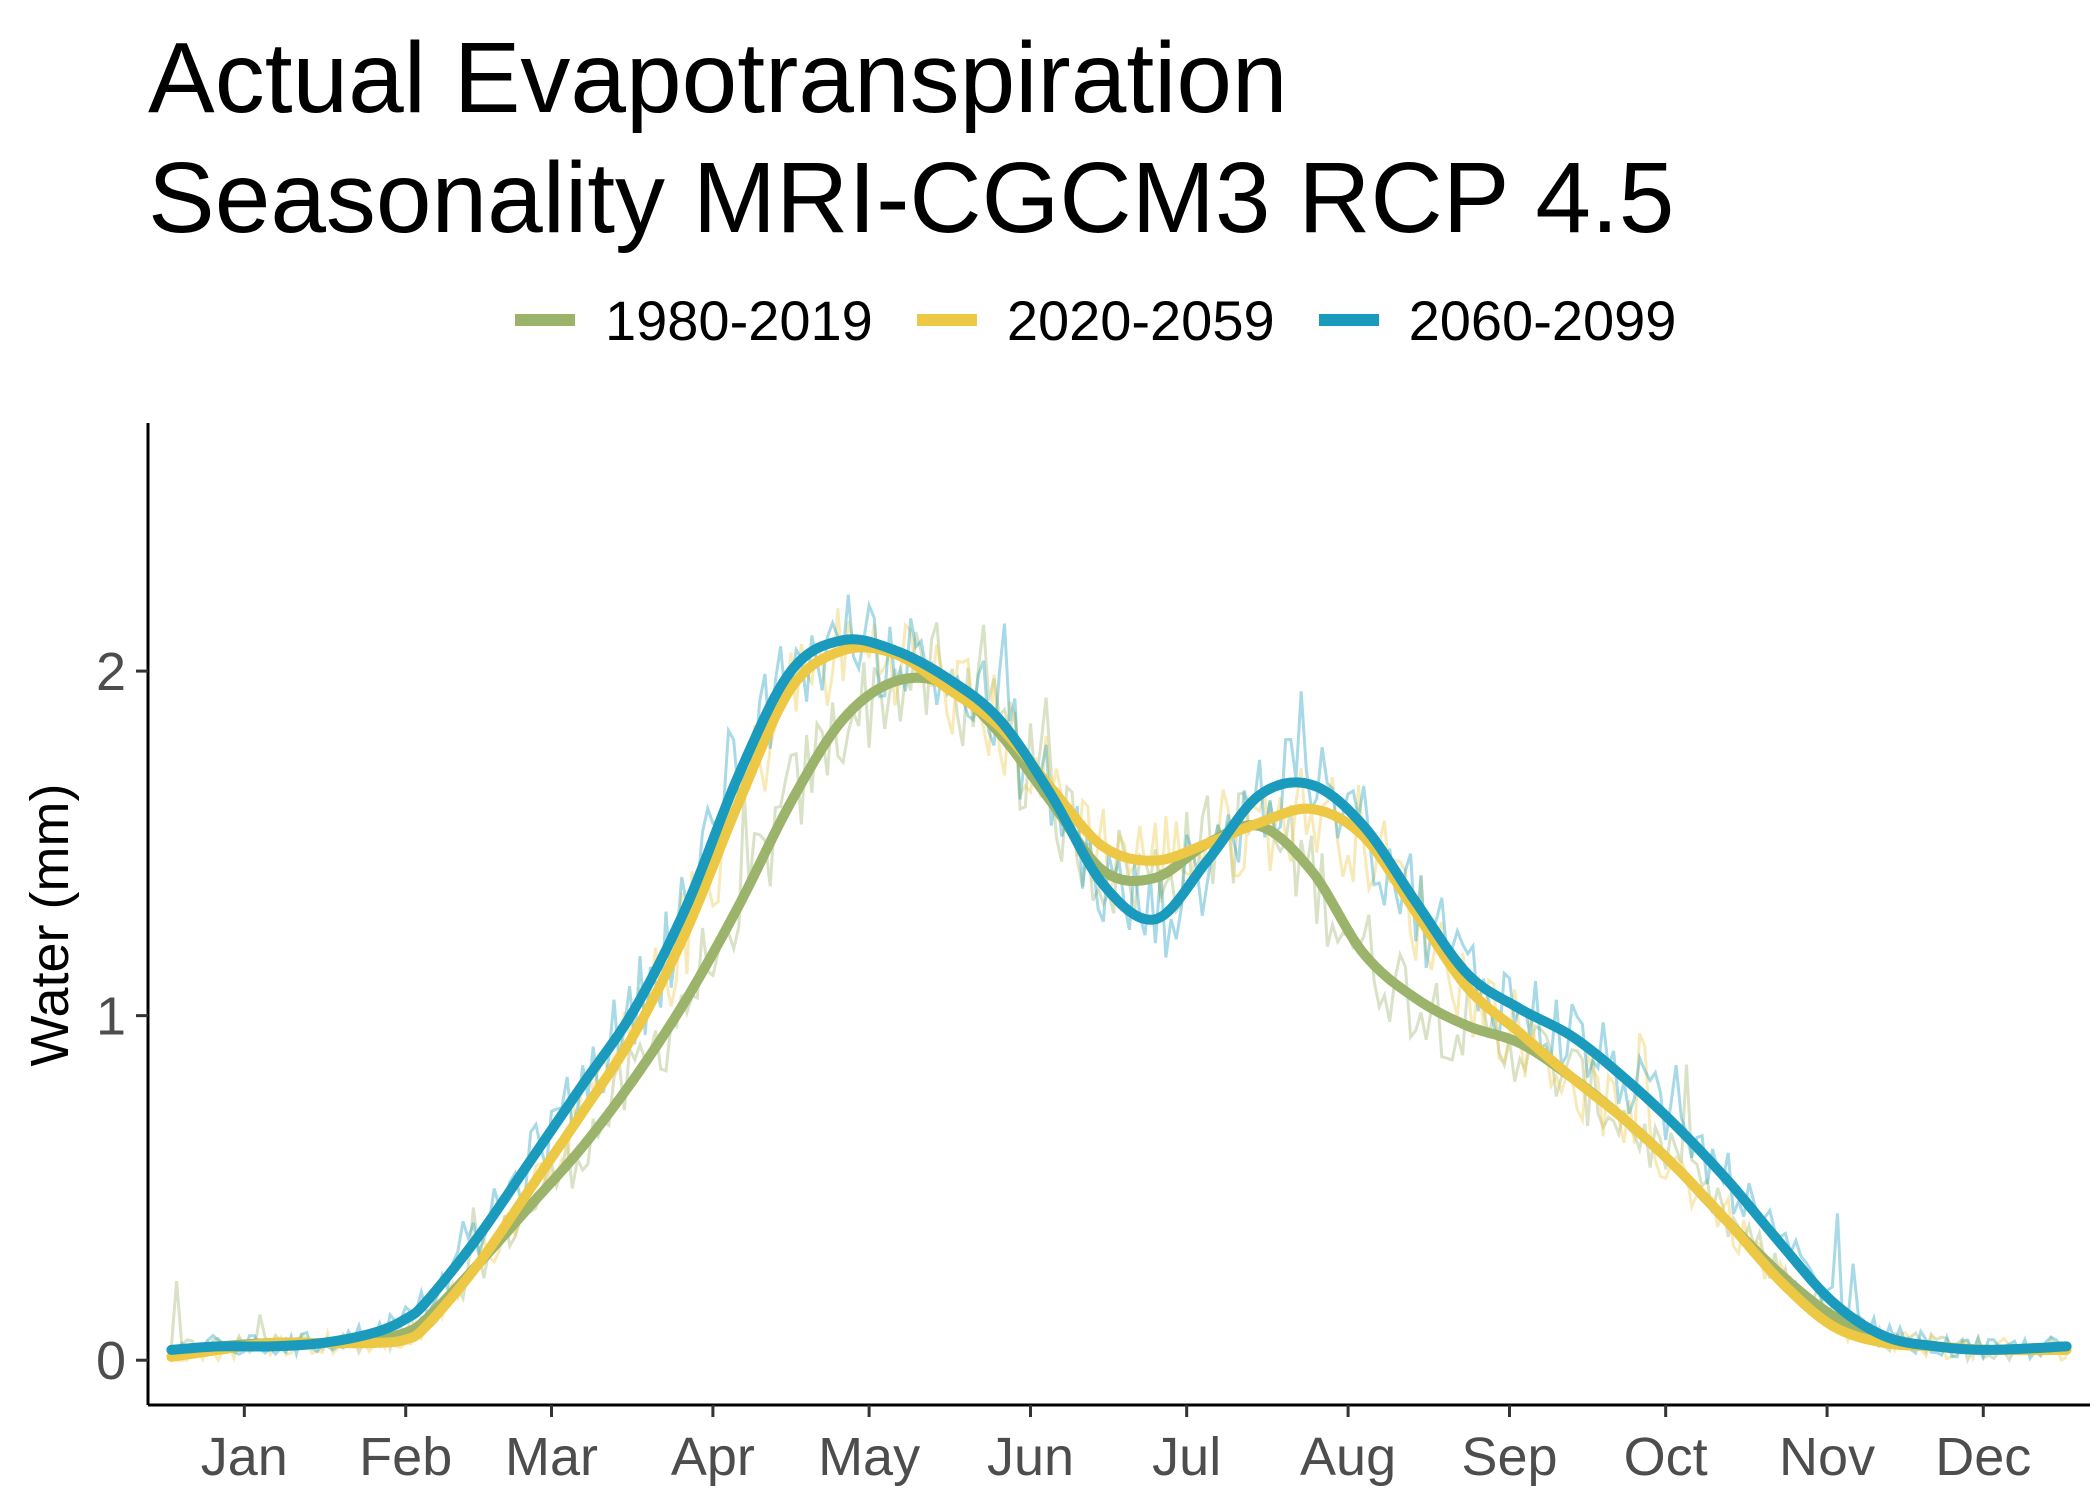 The width and height of the screenshot is (2100, 1499). What do you see at coordinates (545, 320) in the screenshot?
I see `legend-key-1980-2019` at bounding box center [545, 320].